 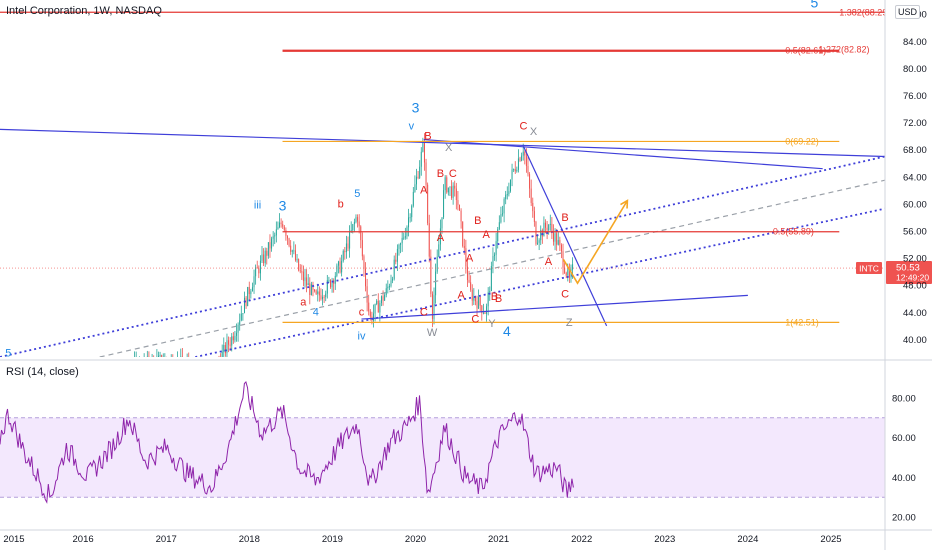 What do you see at coordinates (802, 322) in the screenshot?
I see `fib-label-5: 1(42.51)` at bounding box center [802, 322].